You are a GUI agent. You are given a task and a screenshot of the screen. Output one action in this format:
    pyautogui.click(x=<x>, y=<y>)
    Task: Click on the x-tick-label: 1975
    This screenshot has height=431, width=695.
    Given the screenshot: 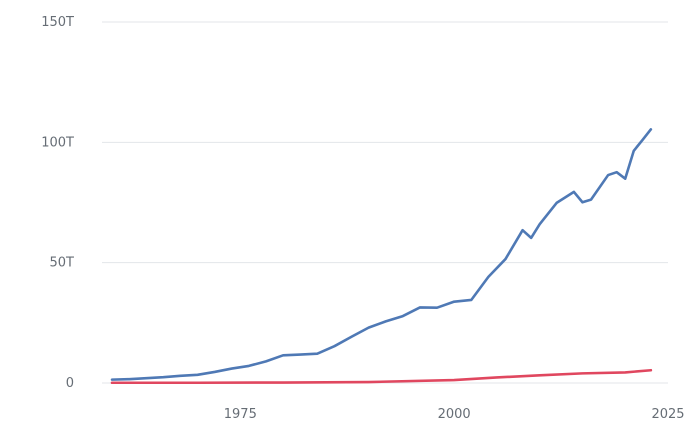 What is the action you would take?
    pyautogui.click(x=240, y=414)
    